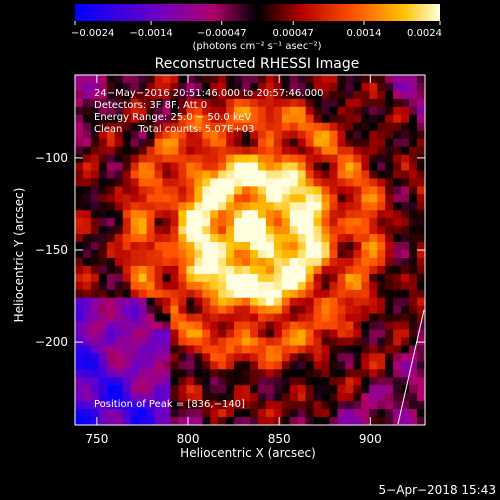  Describe the element at coordinates (257, 12) in the screenshot. I see `colorbar-gradient` at that location.